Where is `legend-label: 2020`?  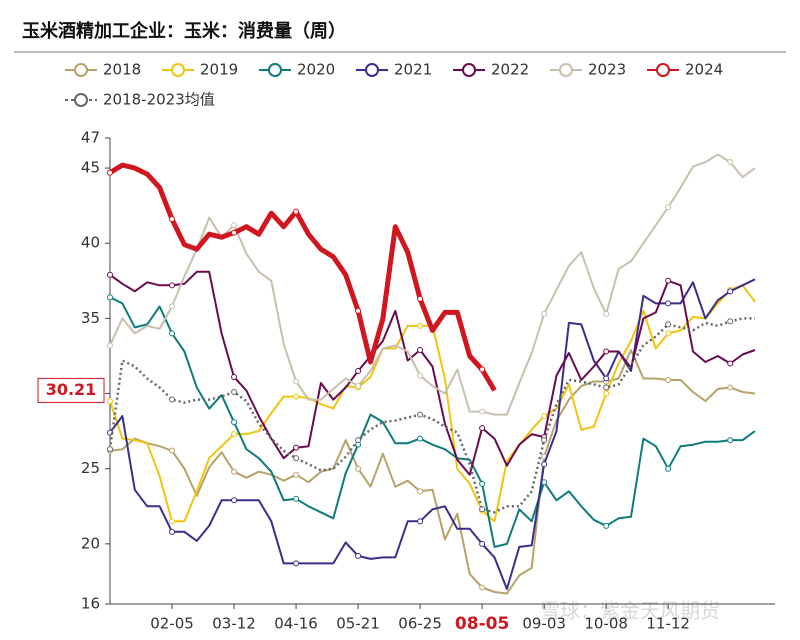 legend-label: 2020 is located at coordinates (316, 70).